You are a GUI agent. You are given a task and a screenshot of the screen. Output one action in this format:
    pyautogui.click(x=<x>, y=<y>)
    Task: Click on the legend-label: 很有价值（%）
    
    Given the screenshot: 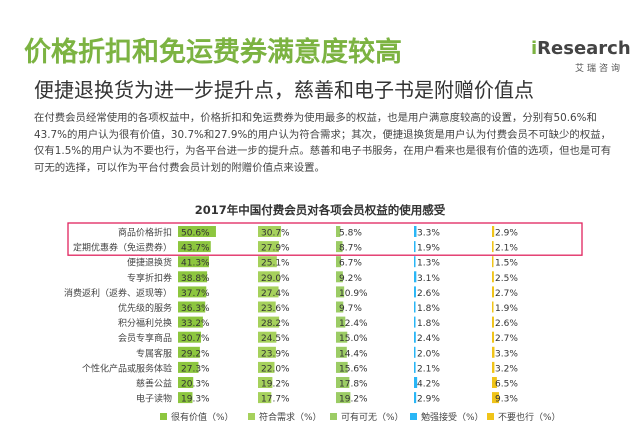 What is the action you would take?
    pyautogui.click(x=202, y=417)
    